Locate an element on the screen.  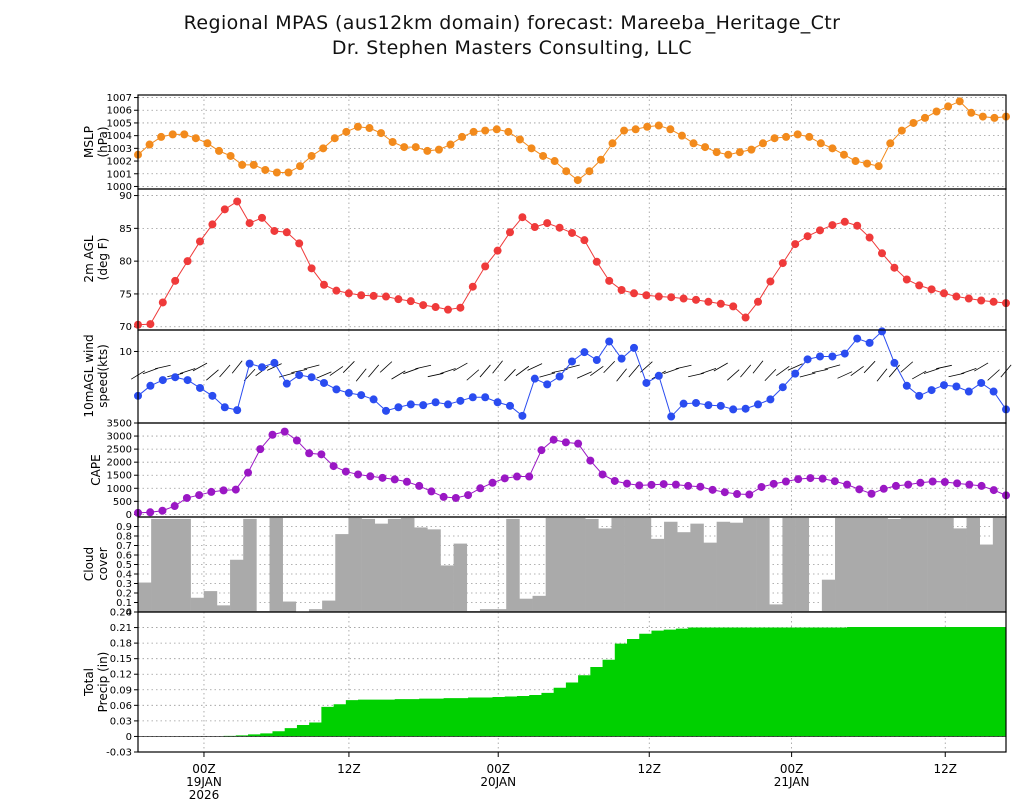
panel-frame is located at coordinates (572, 376).